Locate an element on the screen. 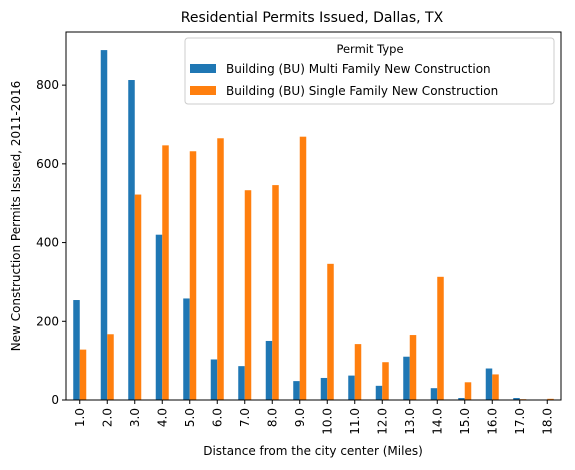 This screenshot has width=575, height=470. x-tick-label: 17.0 is located at coordinates (520, 421).